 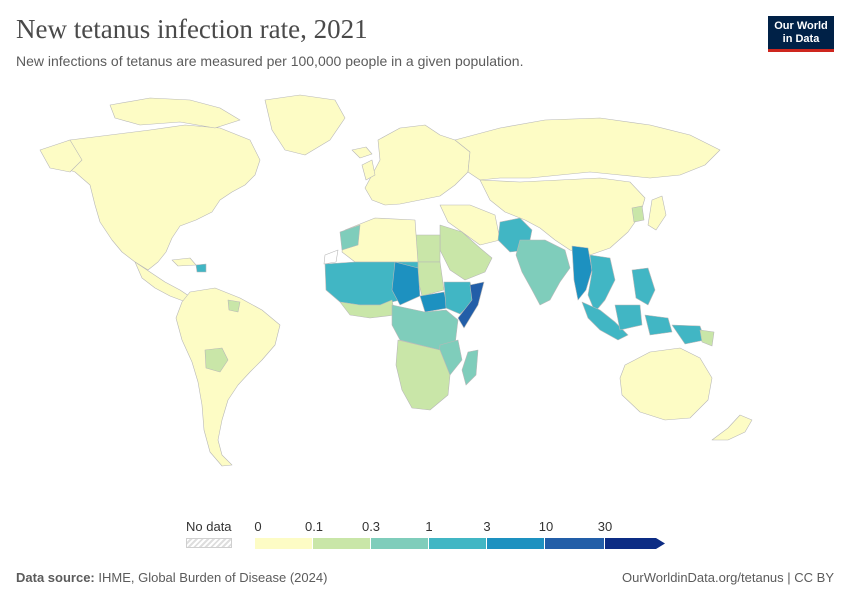 What do you see at coordinates (429, 526) in the screenshot?
I see `legend-tick-1: 1` at bounding box center [429, 526].